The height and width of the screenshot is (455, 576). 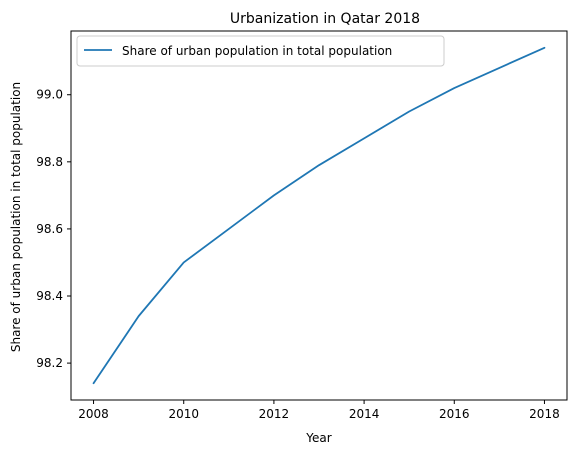 I want to click on x-tick-label: 2014, so click(x=364, y=414).